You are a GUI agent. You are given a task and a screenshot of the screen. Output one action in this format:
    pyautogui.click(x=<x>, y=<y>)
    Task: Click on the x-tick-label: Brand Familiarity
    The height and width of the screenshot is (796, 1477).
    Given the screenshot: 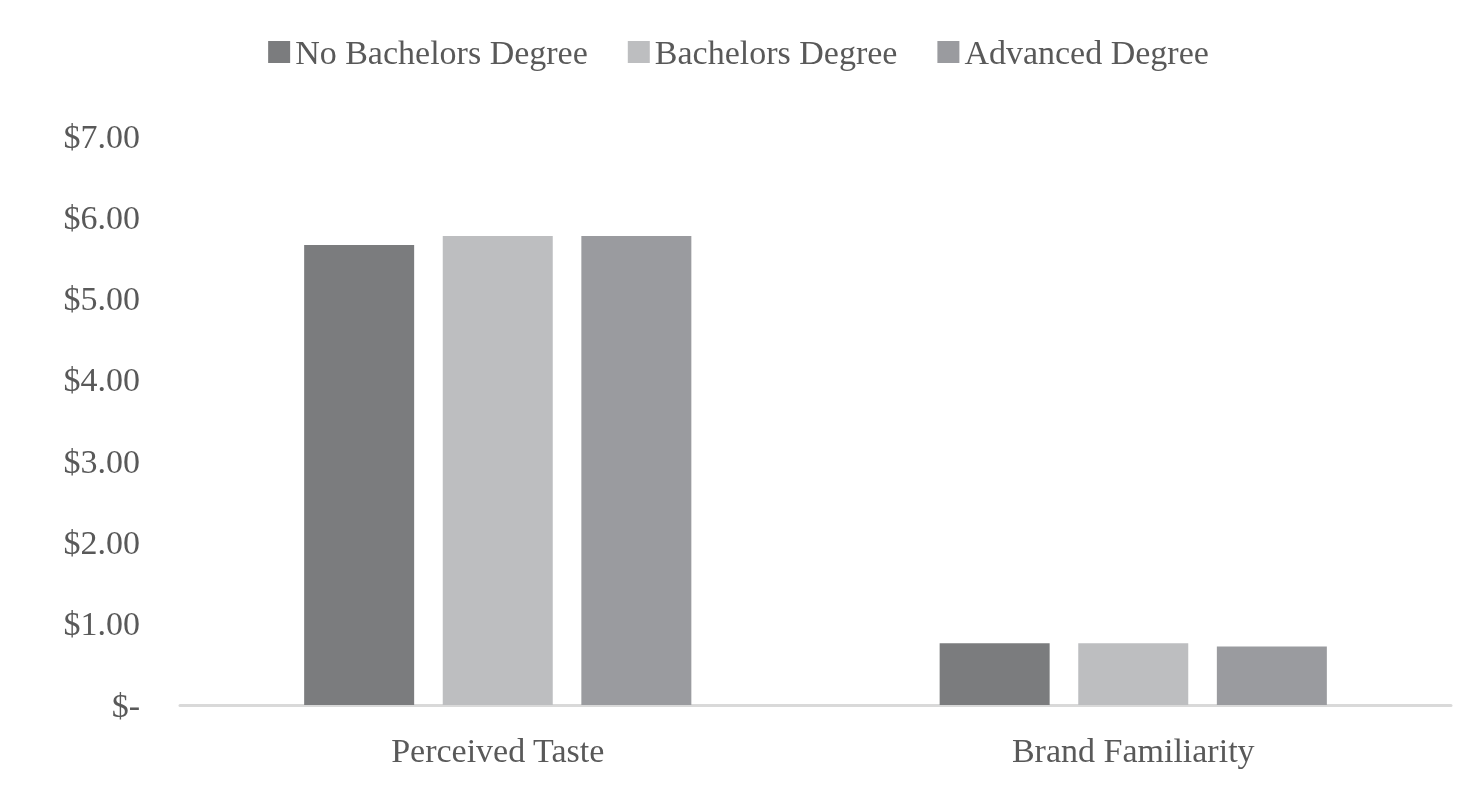 What is the action you would take?
    pyautogui.click(x=1133, y=750)
    